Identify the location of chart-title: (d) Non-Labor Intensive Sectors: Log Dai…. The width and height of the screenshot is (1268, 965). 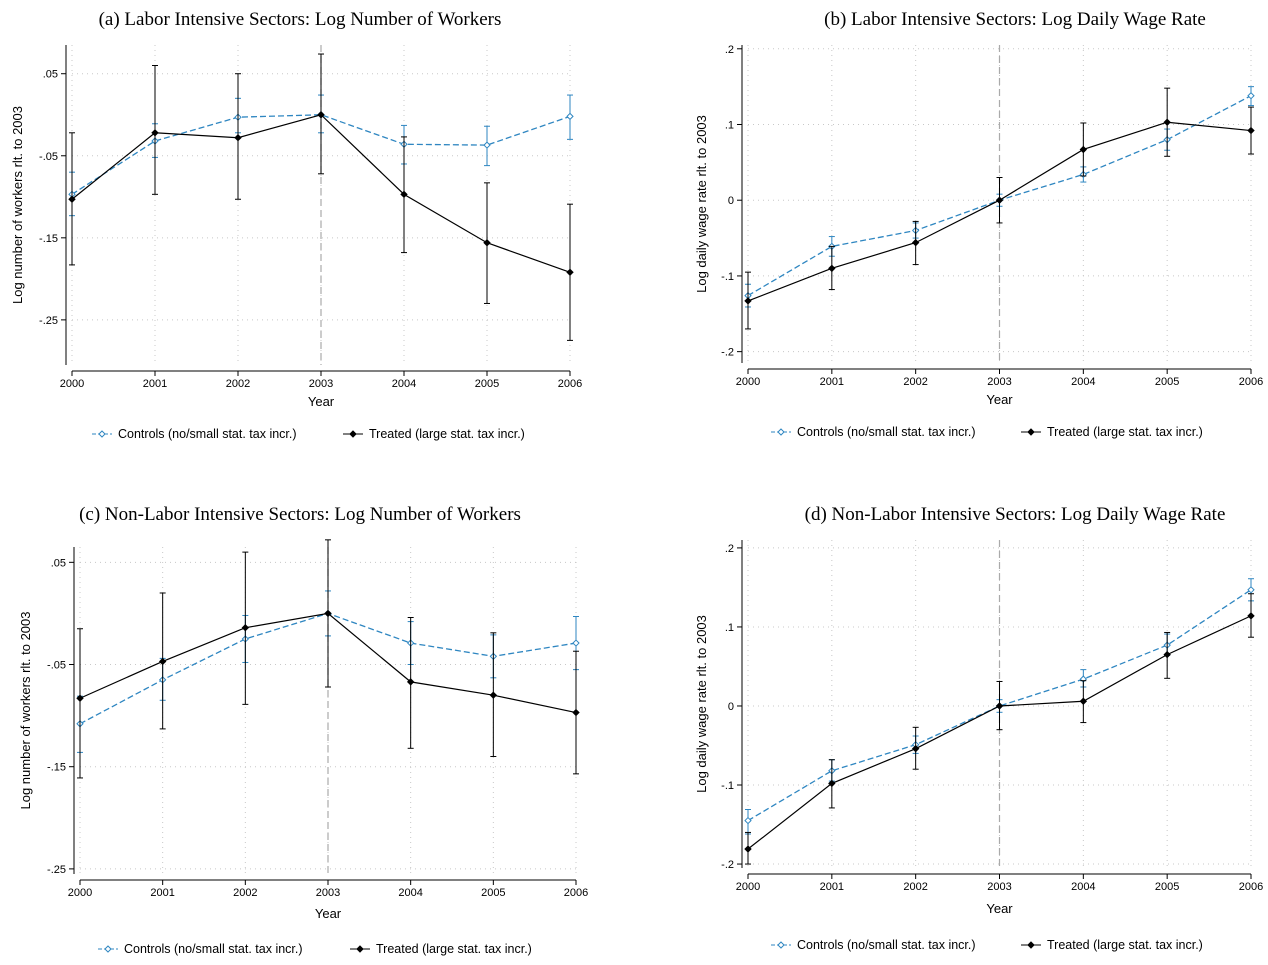
(1015, 514).